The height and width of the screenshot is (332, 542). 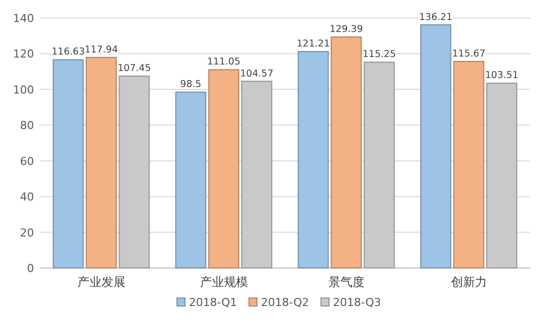 What do you see at coordinates (469, 54) in the screenshot?
I see `data-label: 115.67` at bounding box center [469, 54].